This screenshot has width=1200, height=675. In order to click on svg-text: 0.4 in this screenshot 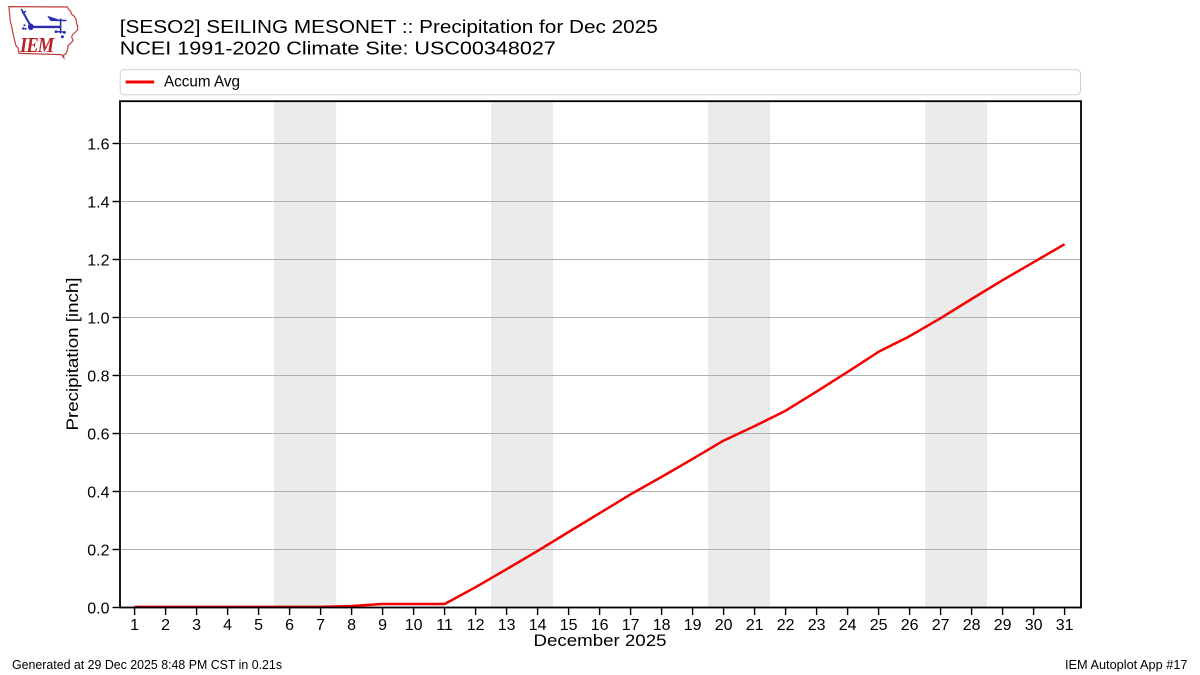, I will do `click(98, 492)`.